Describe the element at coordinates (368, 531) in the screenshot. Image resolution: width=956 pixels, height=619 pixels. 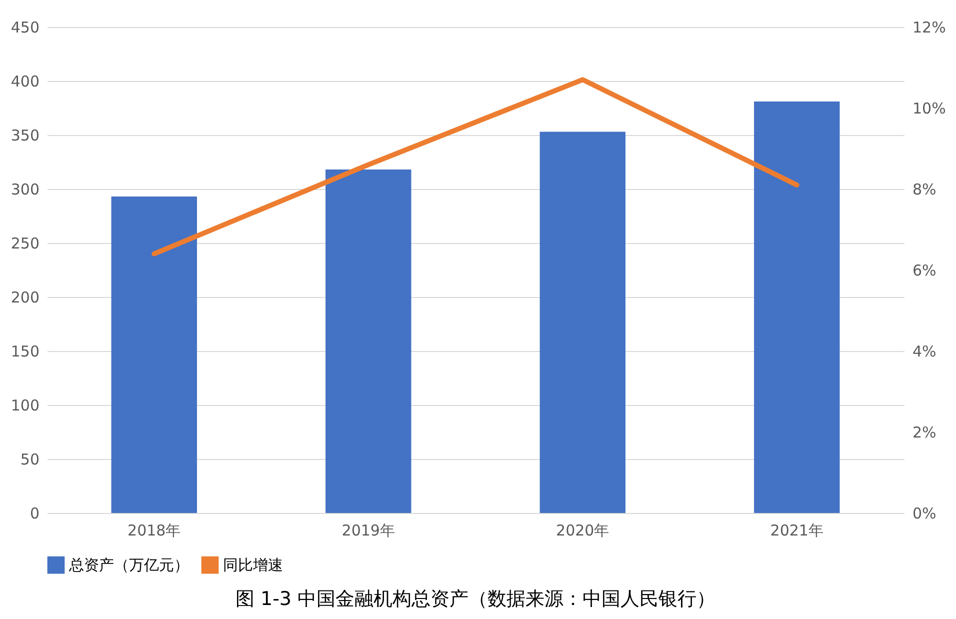
I see `x-tick-label: 2019年` at that location.